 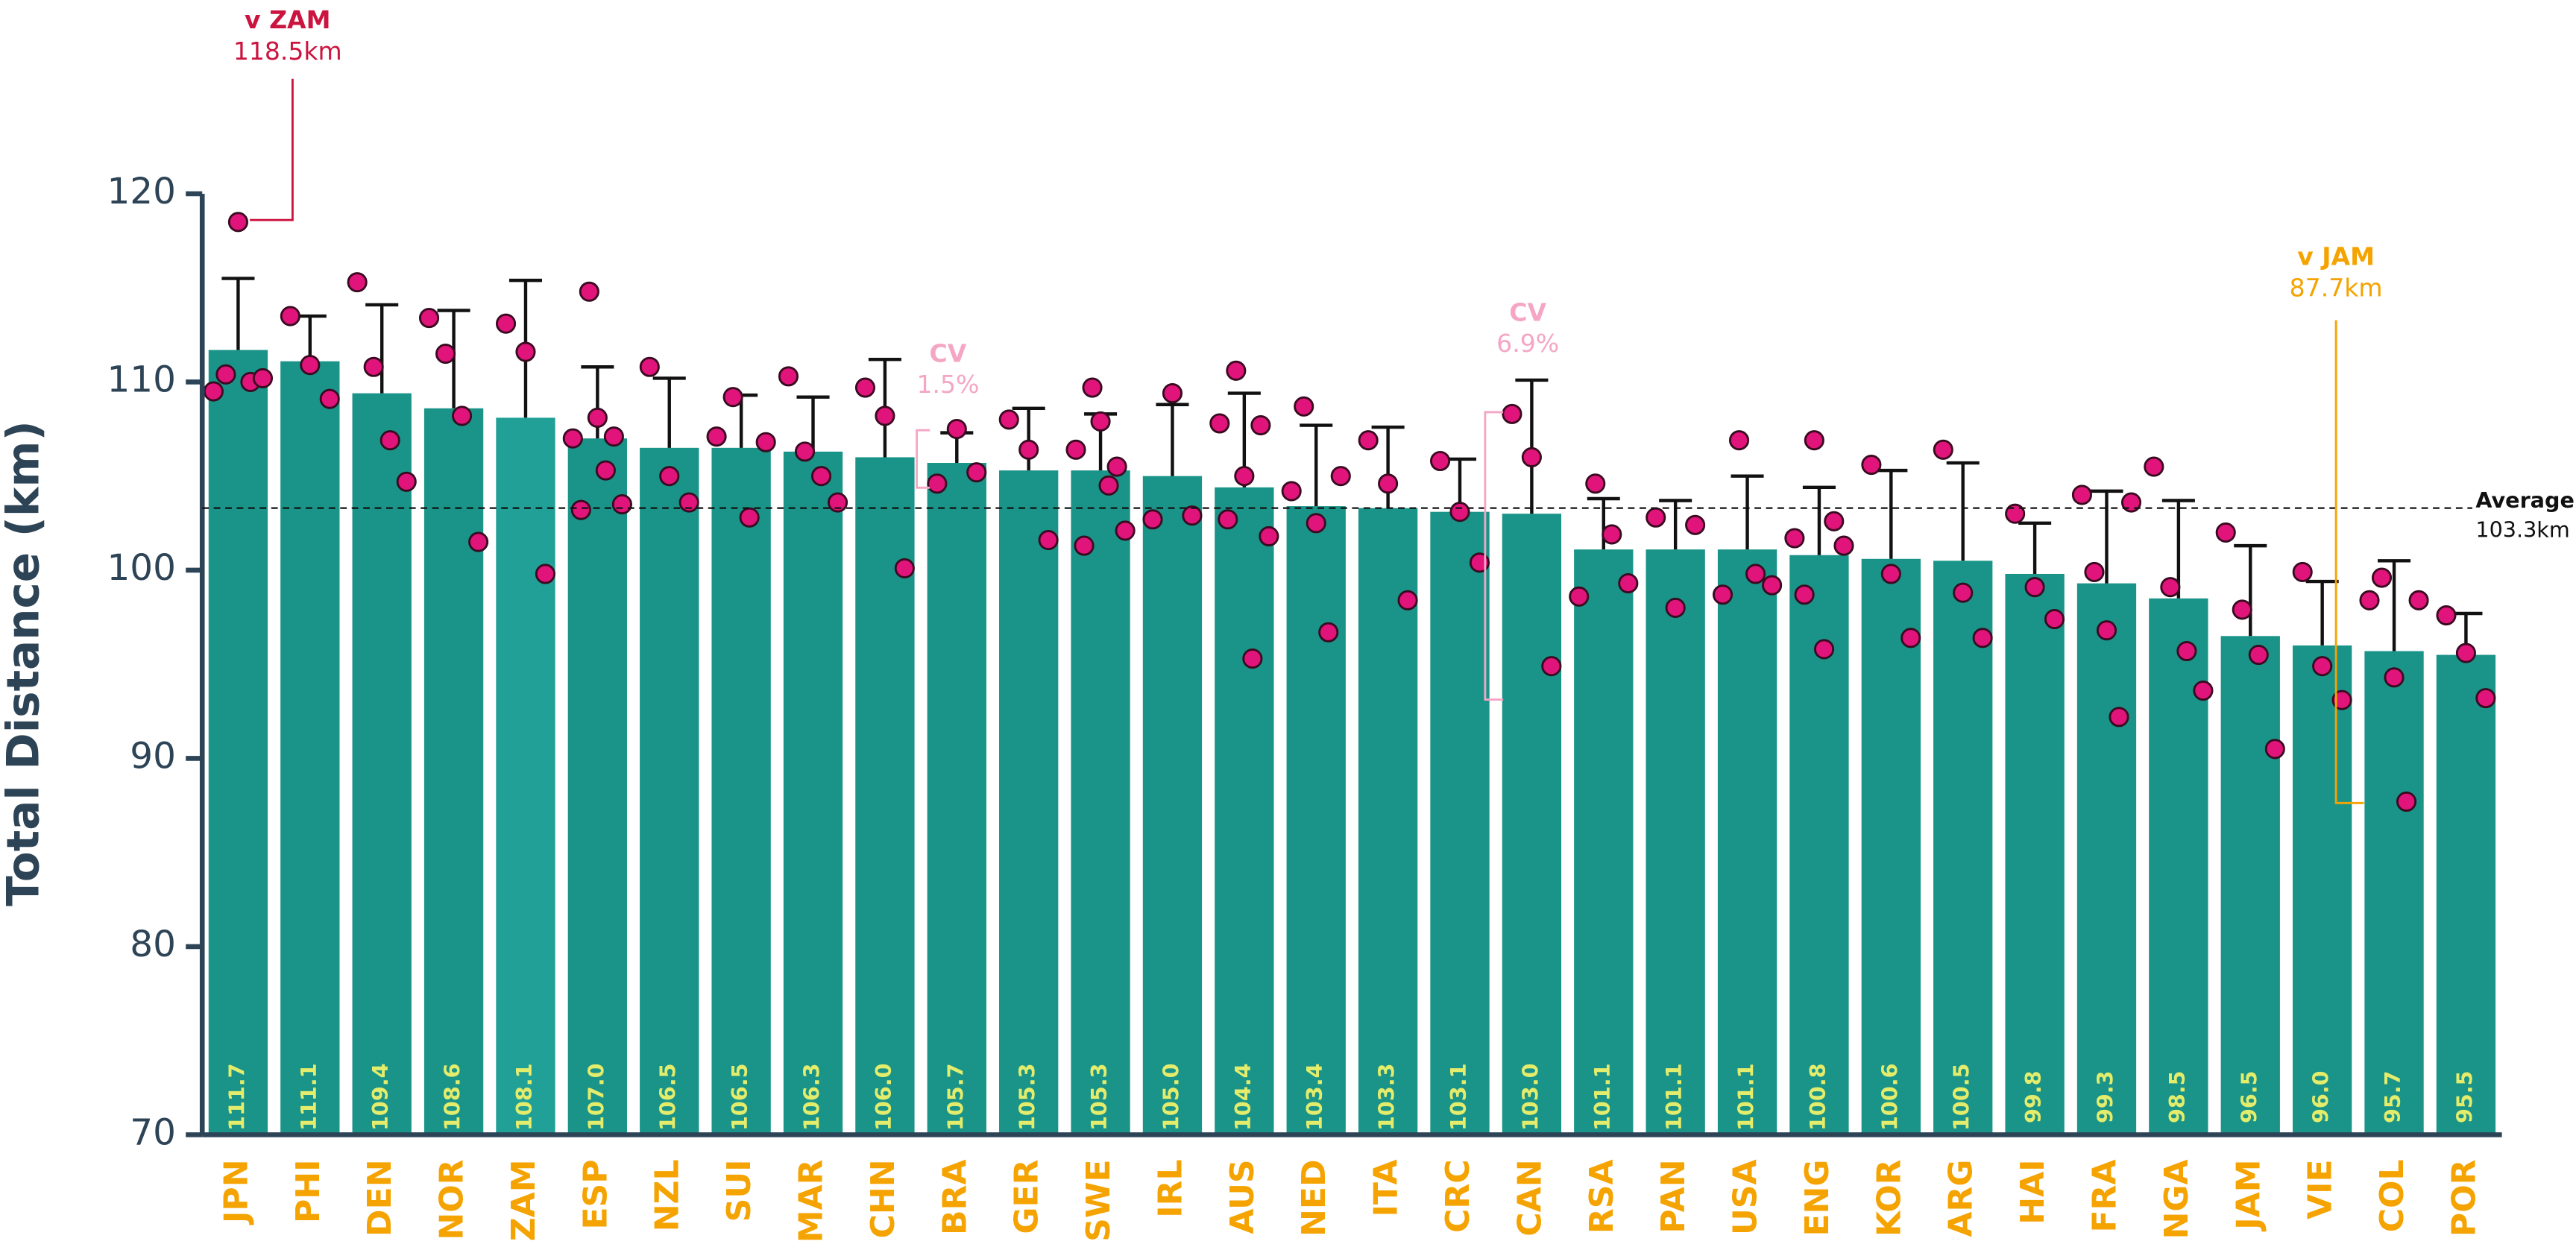 What do you see at coordinates (380, 1198) in the screenshot?
I see `x-tick-label: DEN` at bounding box center [380, 1198].